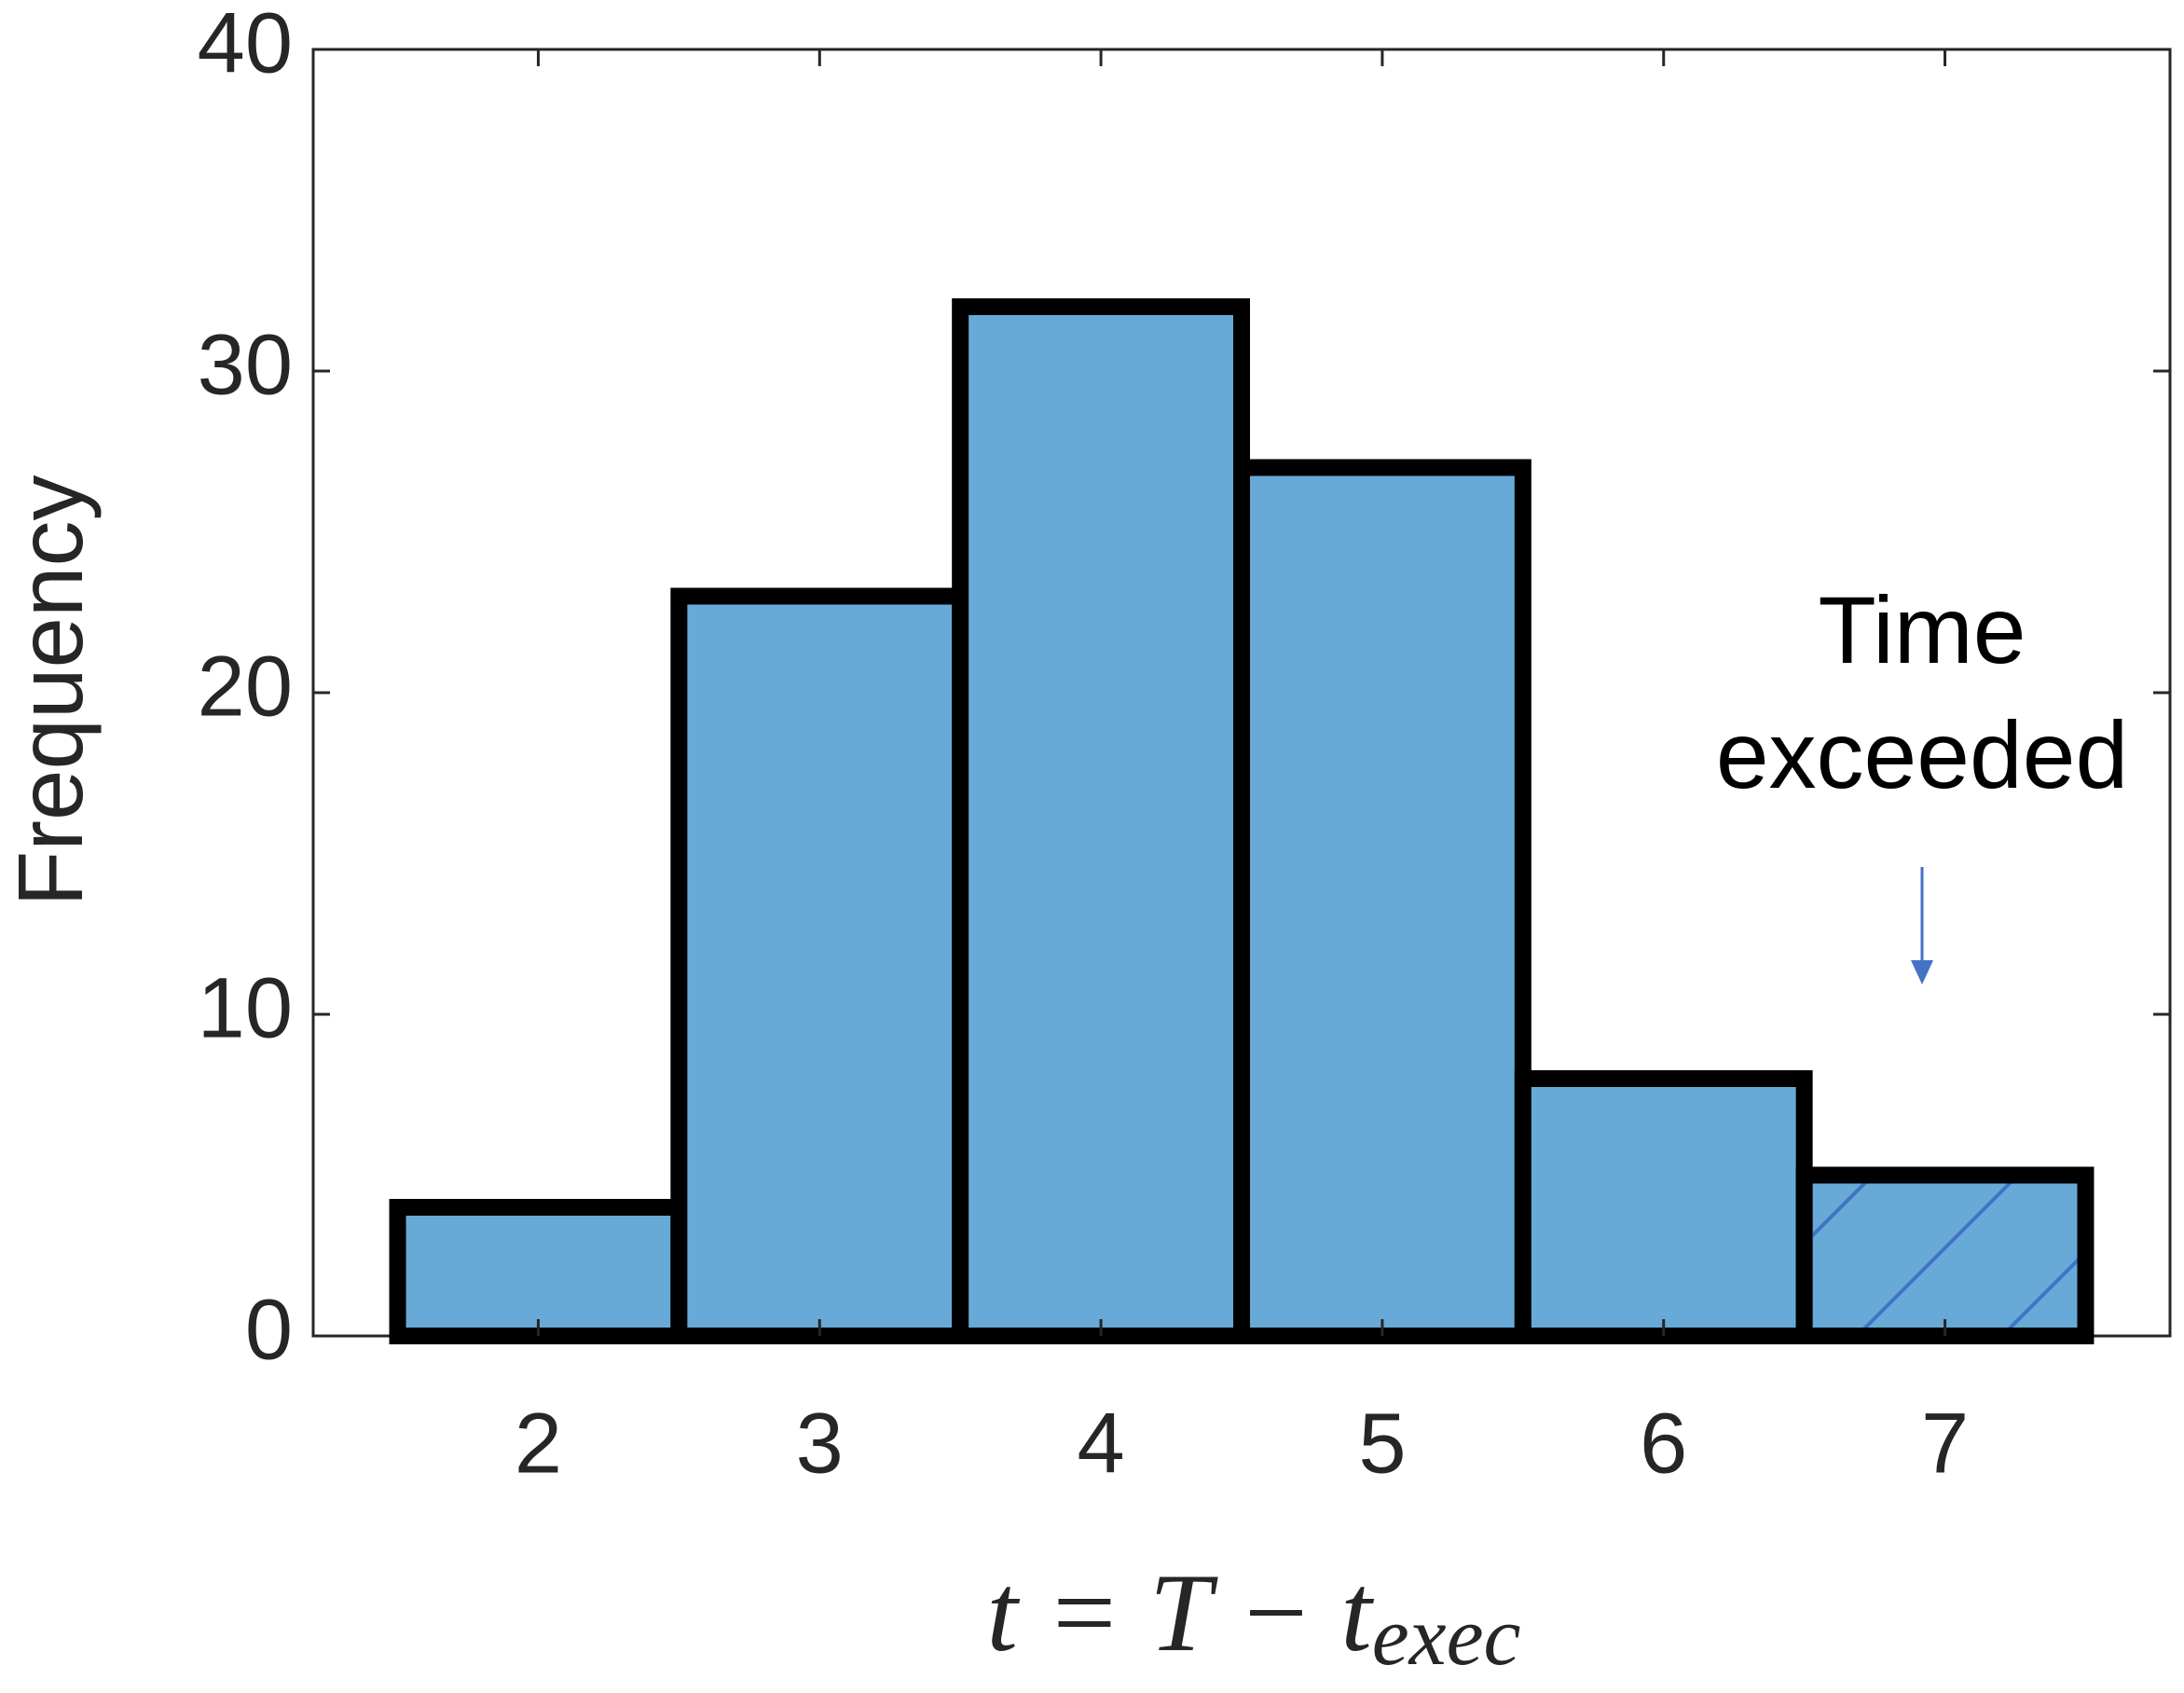  What do you see at coordinates (245, 1007) in the screenshot?
I see `y-tick-label: 10` at bounding box center [245, 1007].